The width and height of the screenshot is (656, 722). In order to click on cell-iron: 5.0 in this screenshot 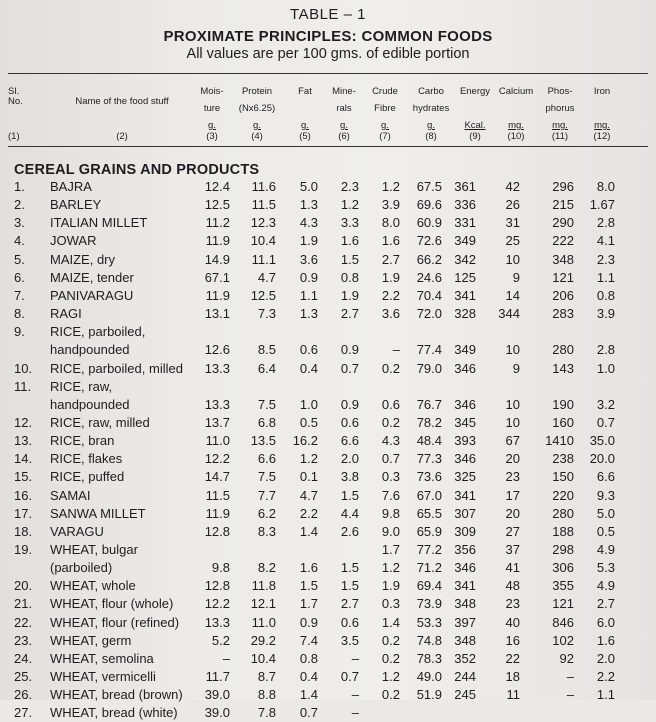, I will do `click(605, 513)`.